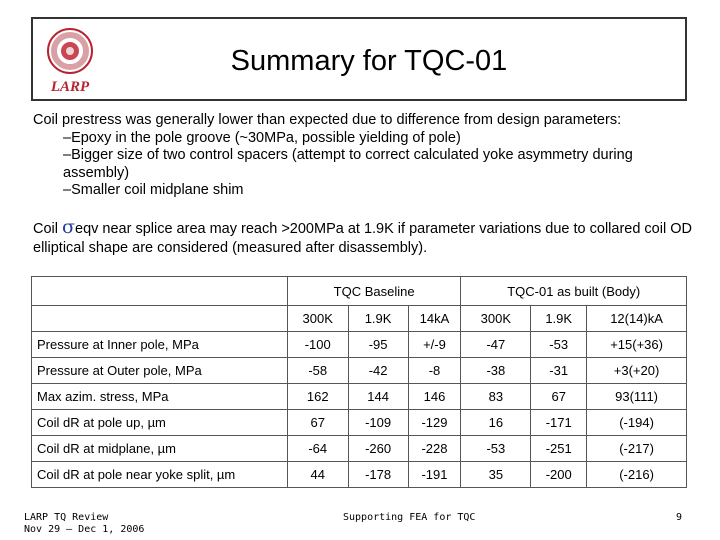 Image resolution: width=720 pixels, height=540 pixels. What do you see at coordinates (496, 370) in the screenshot?
I see `table-cell: -38` at bounding box center [496, 370].